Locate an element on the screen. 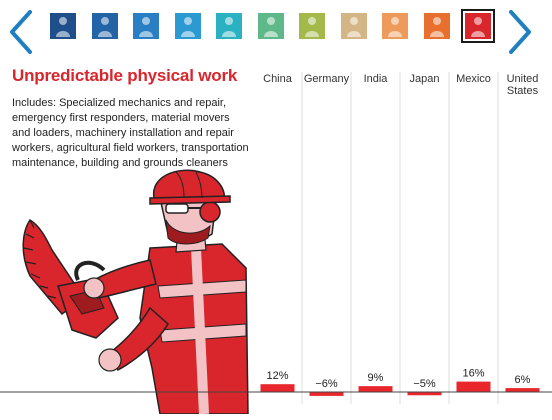  category-label: Mexico is located at coordinates (473, 79).